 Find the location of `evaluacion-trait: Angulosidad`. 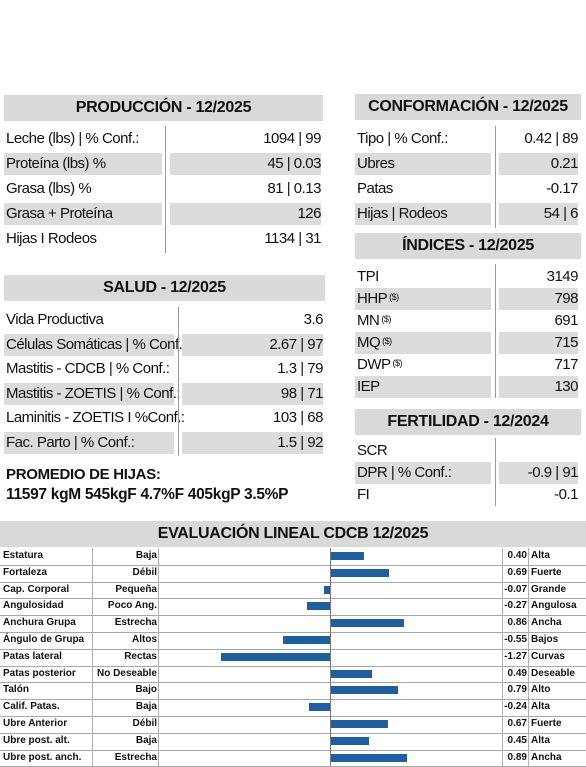

evaluacion-trait: Angulosidad is located at coordinates (33, 606).